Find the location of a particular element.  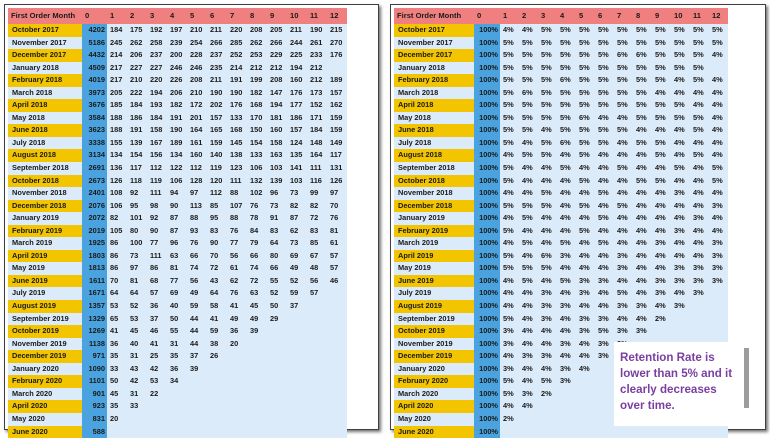

table-cell: 6% is located at coordinates (565, 80).